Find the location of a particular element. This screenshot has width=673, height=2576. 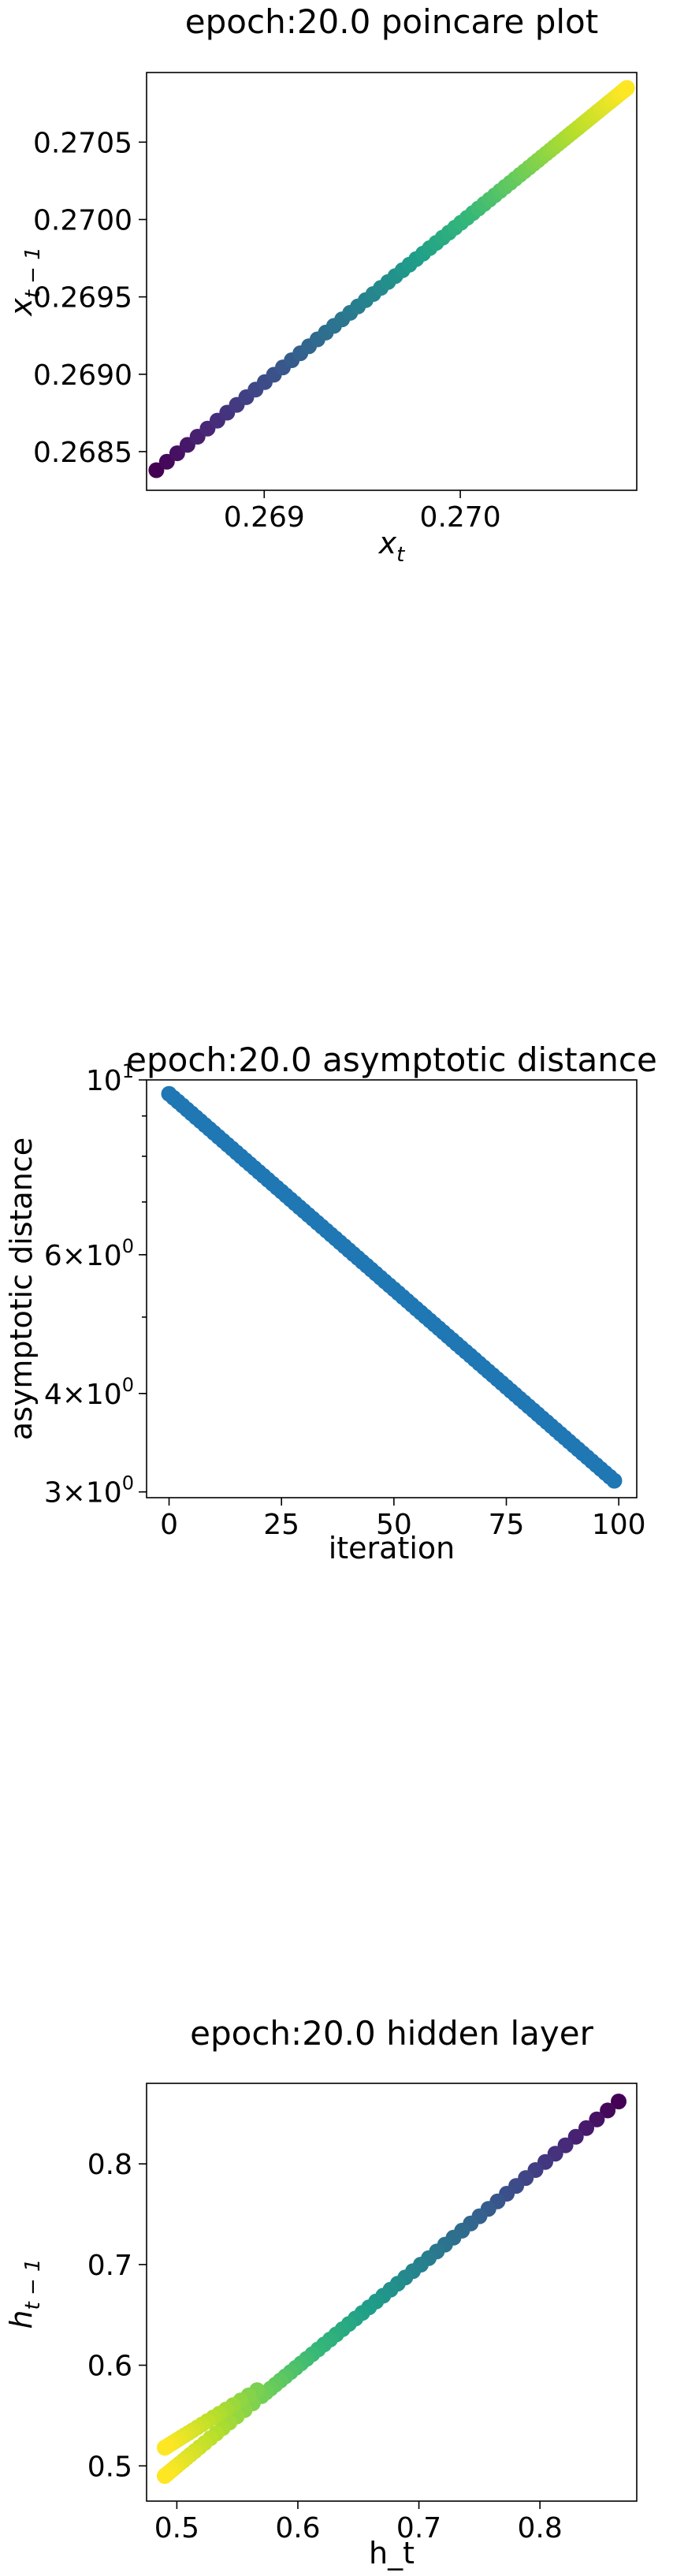

y-ticks: 0.5 0.6 0.7 0.8 is located at coordinates (117, 2316).